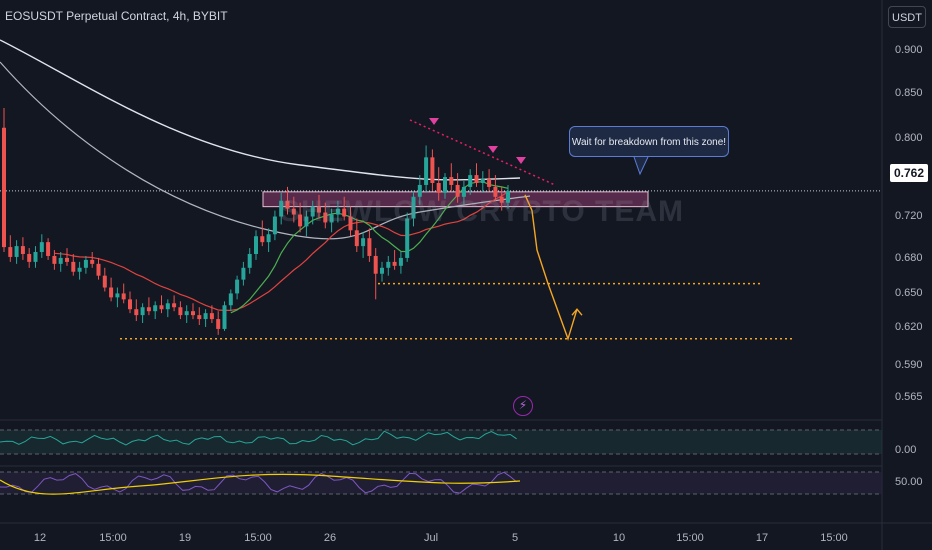 The image size is (932, 550). I want to click on price-tick-label: 0.800, so click(909, 138).